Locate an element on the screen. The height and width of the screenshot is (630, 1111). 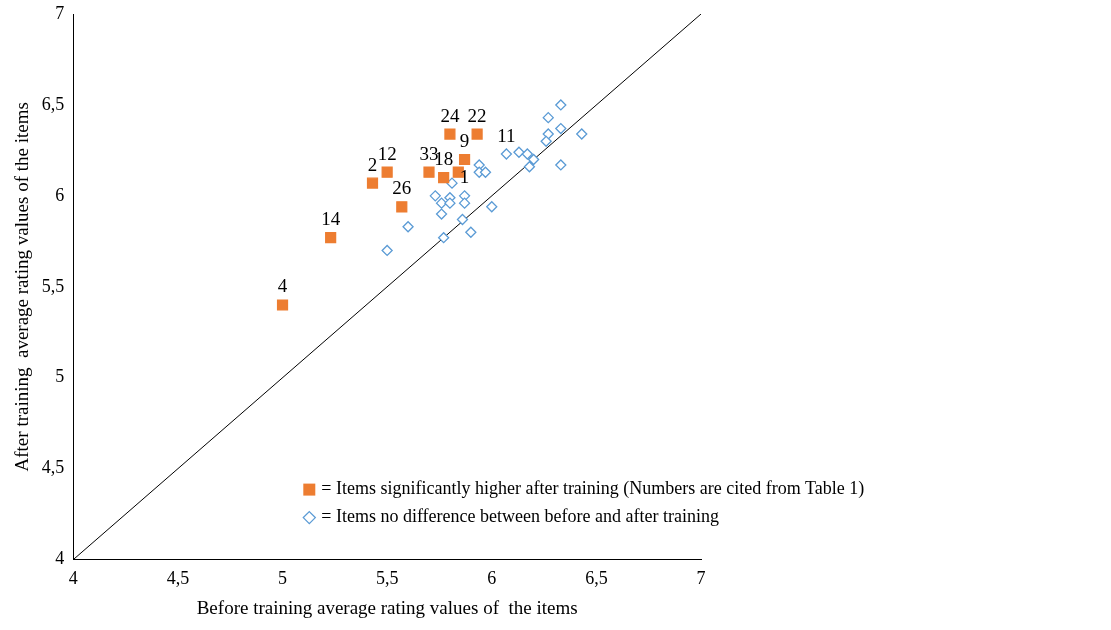
legend-label: = Items significantly higher after training (Numbers are cited from Table 1) is located at coordinates (593, 489).